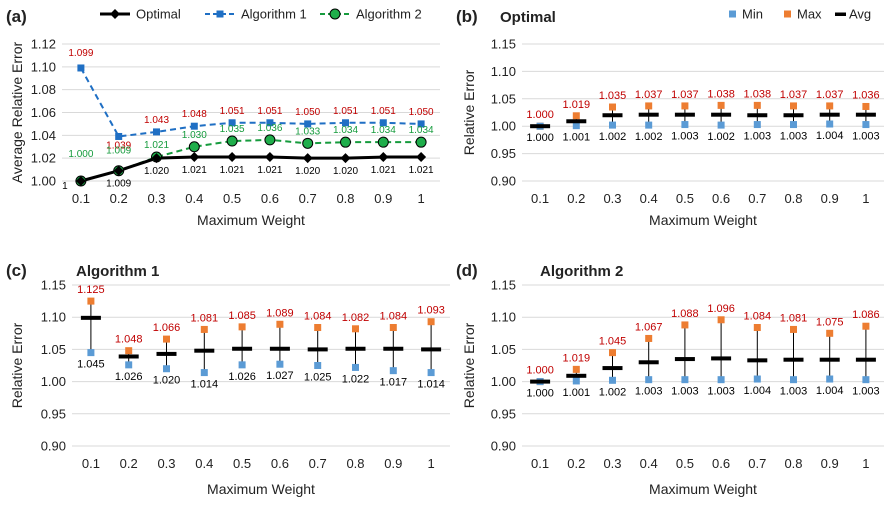 Image resolution: width=890 pixels, height=505 pixels. What do you see at coordinates (205, 318) in the screenshot?
I see `max-label: 1.081` at bounding box center [205, 318].